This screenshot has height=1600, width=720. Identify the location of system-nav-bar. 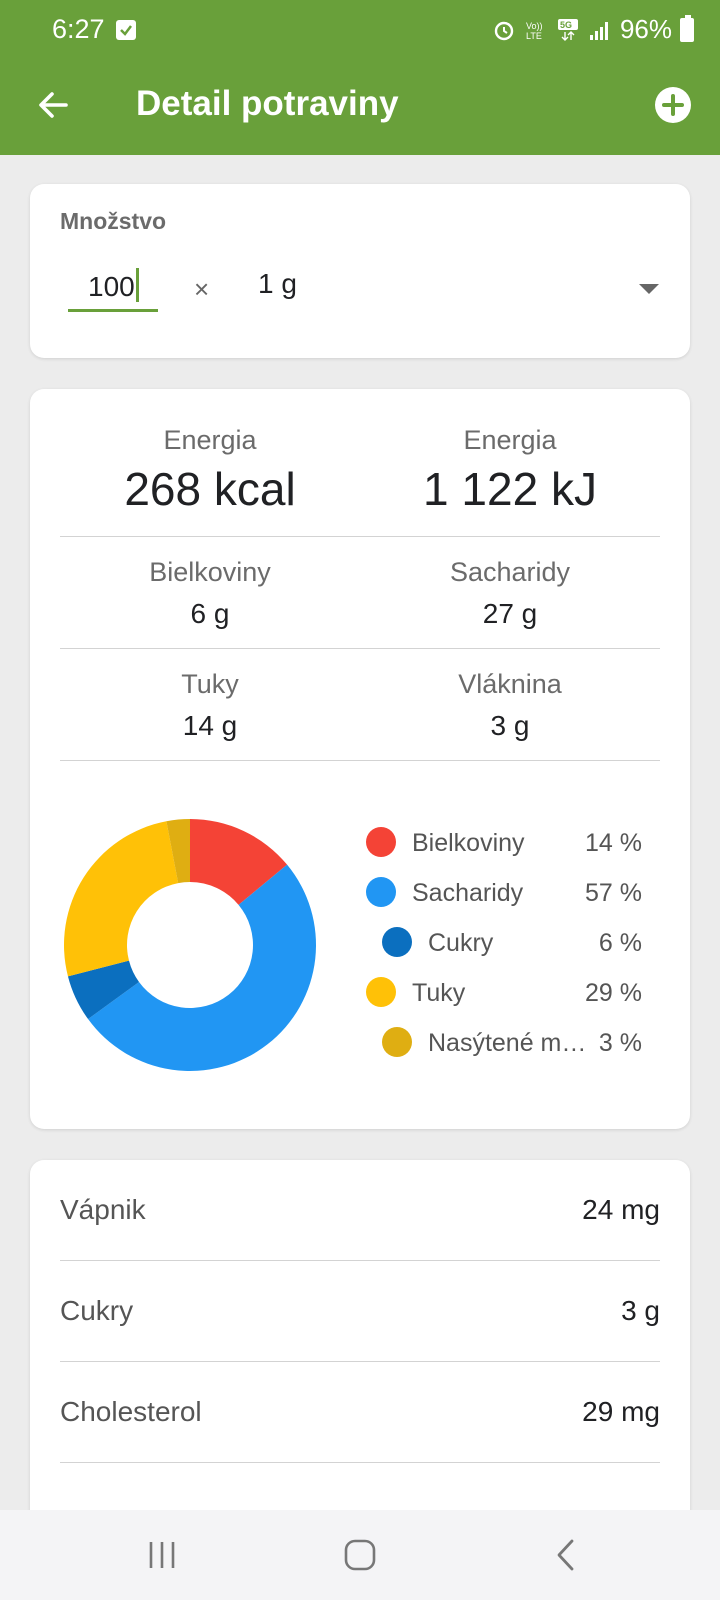
(360, 1555).